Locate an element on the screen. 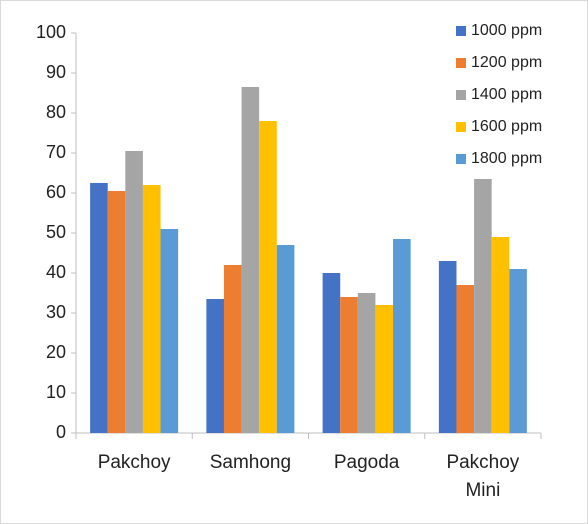  y-tick-label: 0 is located at coordinates (61, 432).